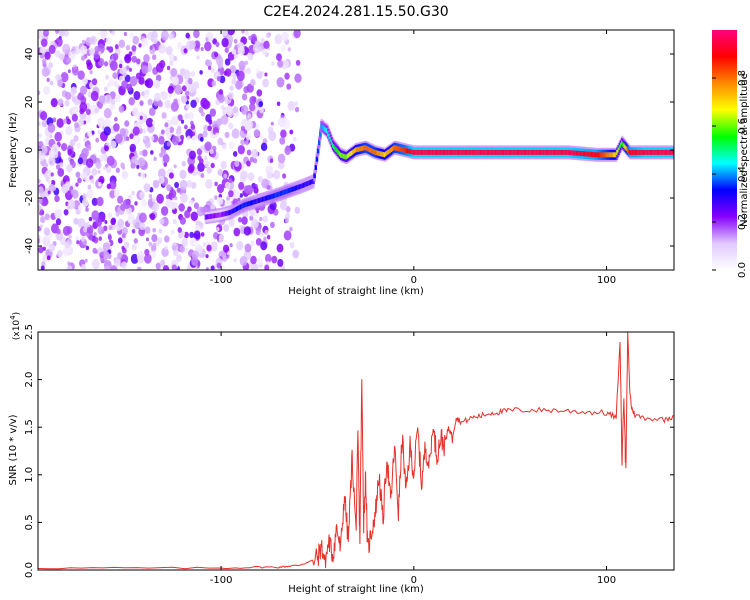 This screenshot has height=600, width=750. Describe the element at coordinates (13, 317) in the screenshot. I see `snr-multiplier-exp: 4` at that location.